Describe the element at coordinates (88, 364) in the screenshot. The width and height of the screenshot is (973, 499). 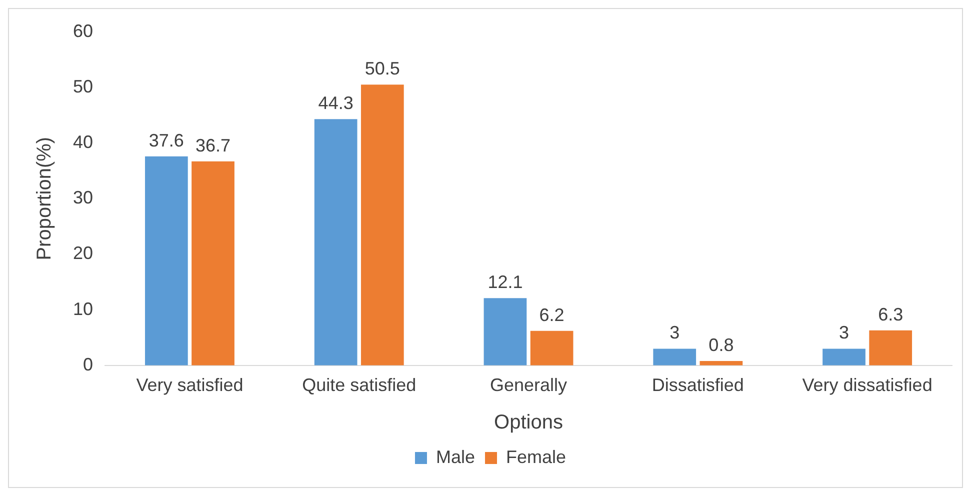
I see `y-tick-label: 0` at that location.